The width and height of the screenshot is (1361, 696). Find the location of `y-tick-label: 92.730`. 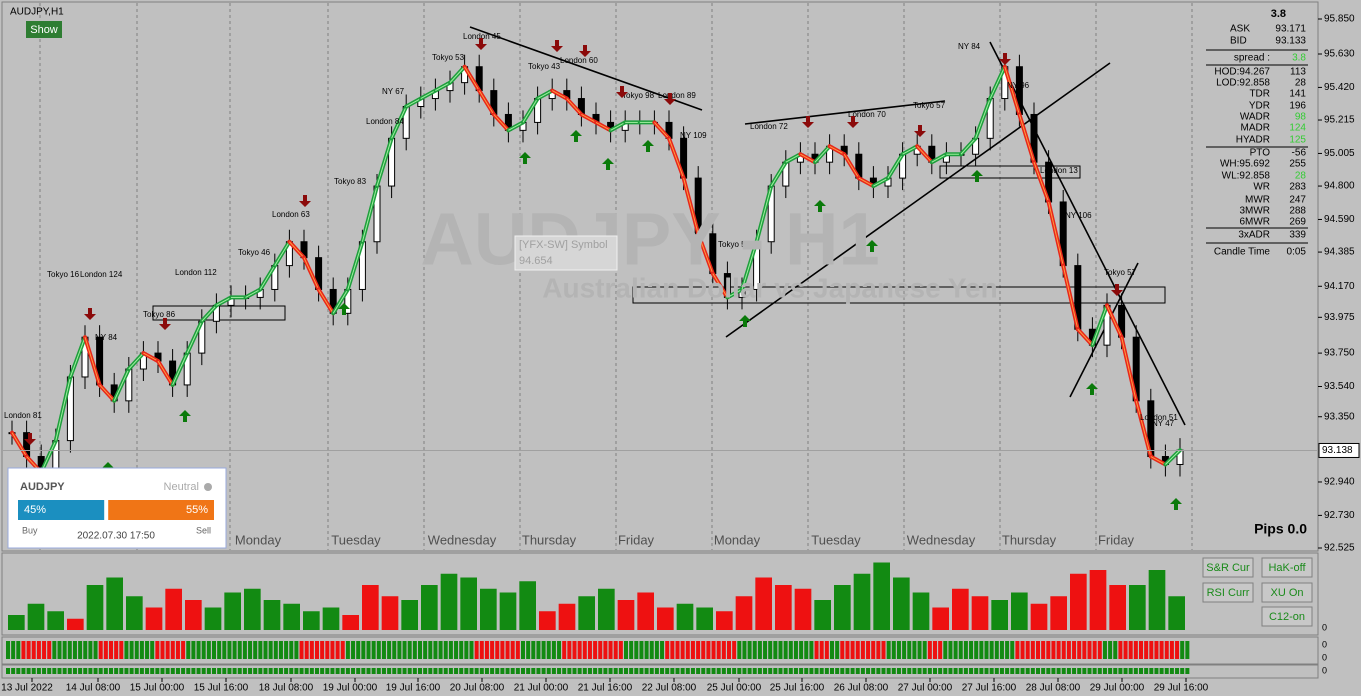

y-tick-label: 92.730 is located at coordinates (1339, 515).